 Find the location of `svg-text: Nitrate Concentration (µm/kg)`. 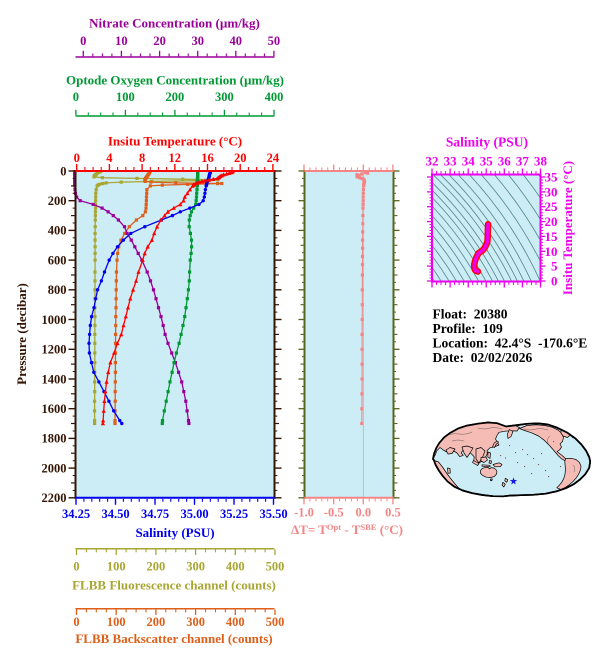

svg-text: Nitrate Concentration (µm/kg) is located at coordinates (174, 23).